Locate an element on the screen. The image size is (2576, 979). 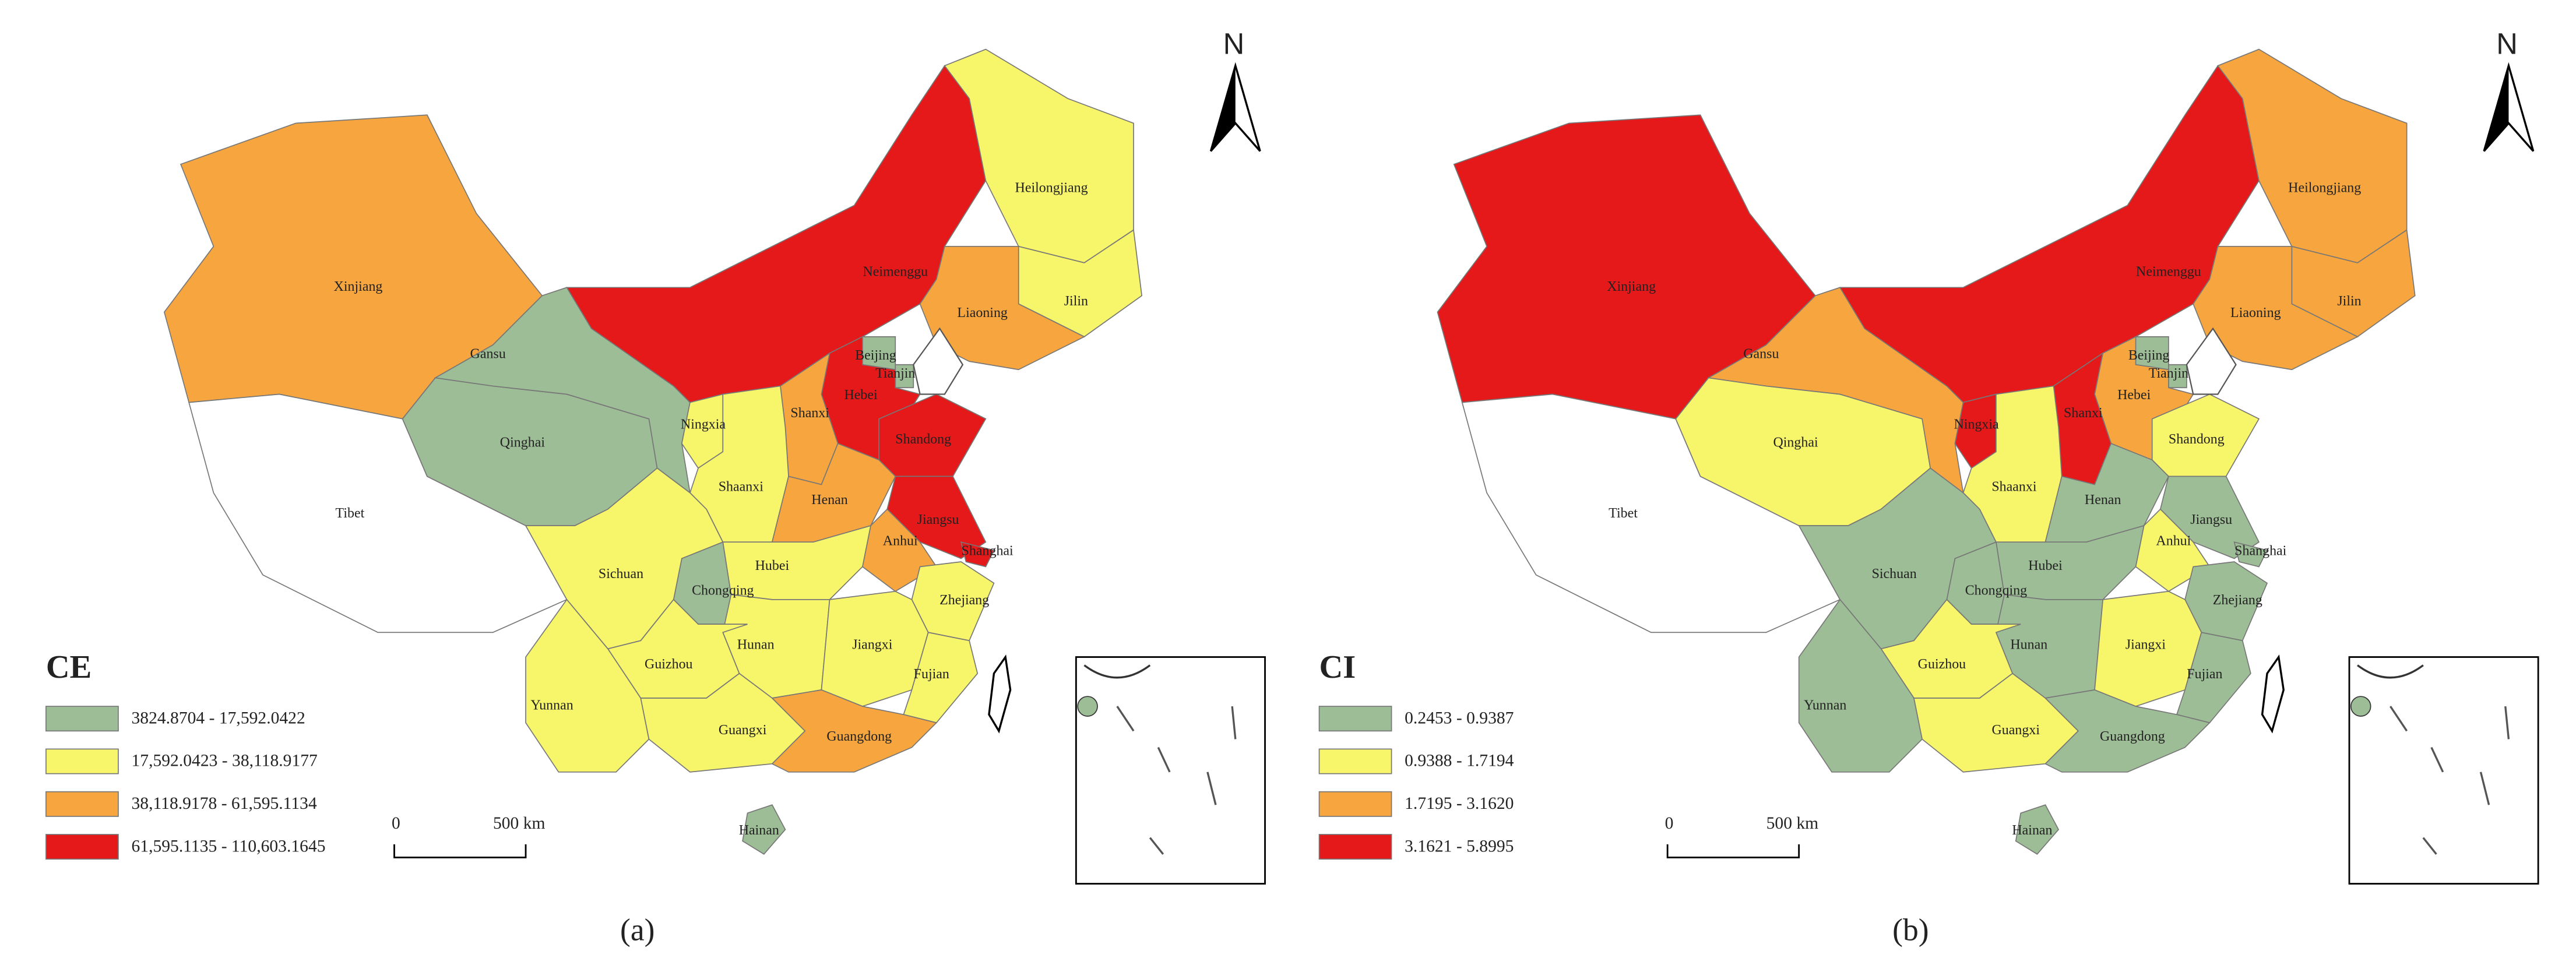
legend-label: 3824.8704 - 17,592.0422 is located at coordinates (219, 718).